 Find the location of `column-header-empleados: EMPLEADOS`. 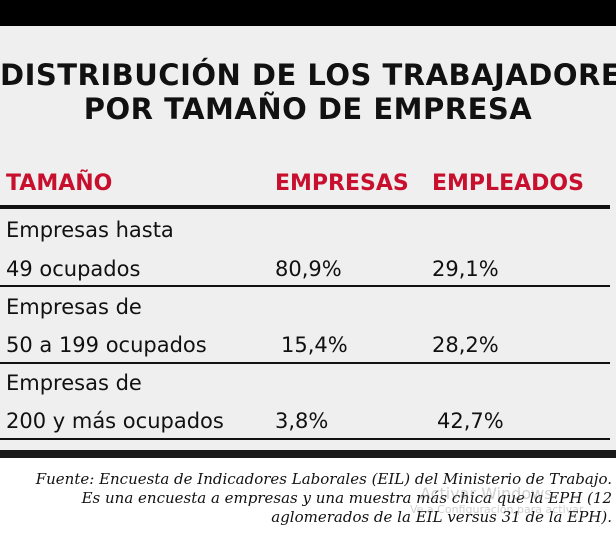

column-header-empleados: EMPLEADOS is located at coordinates (508, 183).